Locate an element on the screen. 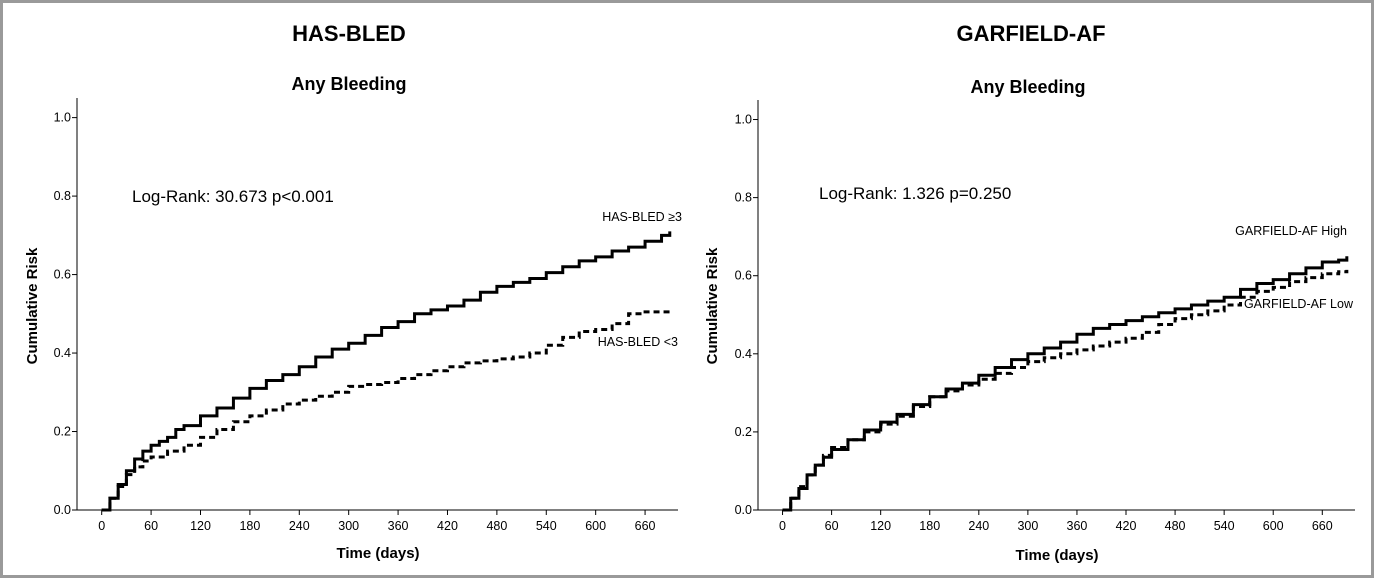 The width and height of the screenshot is (1374, 580). series-label-garfield-low: GARFIELD-AF Low is located at coordinates (1299, 304).